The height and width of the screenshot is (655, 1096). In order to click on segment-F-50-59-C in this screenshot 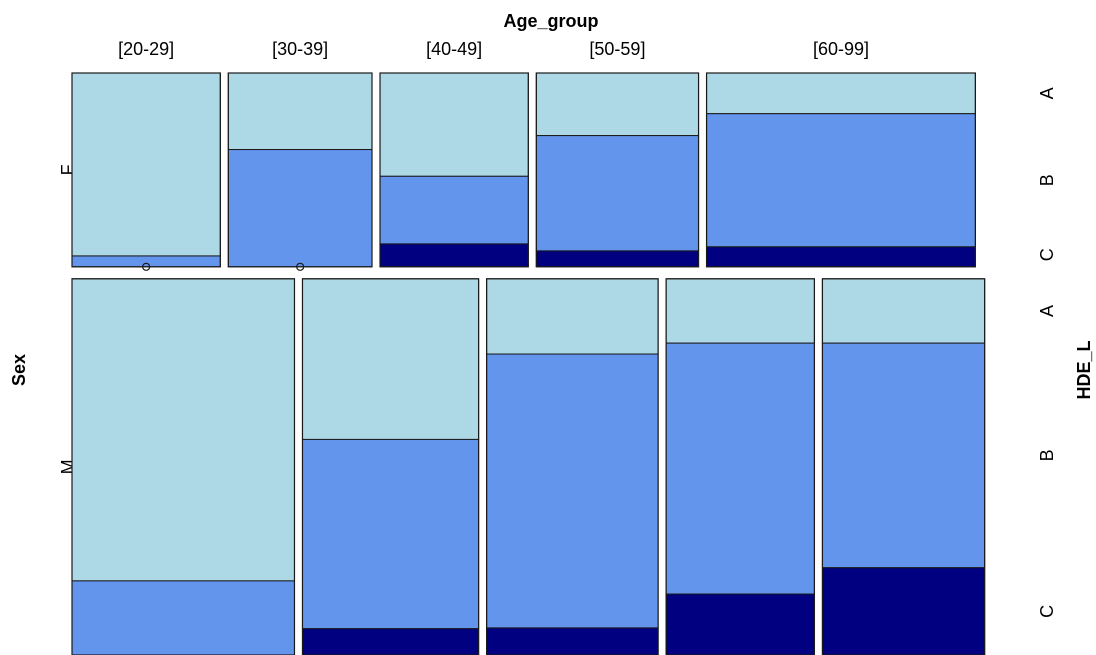, I will do `click(617, 259)`.